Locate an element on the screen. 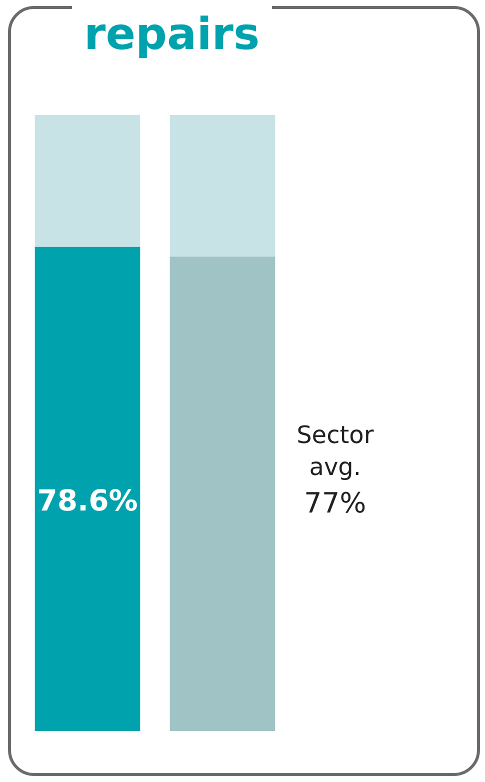  chart-title: repairs is located at coordinates (172, 35).